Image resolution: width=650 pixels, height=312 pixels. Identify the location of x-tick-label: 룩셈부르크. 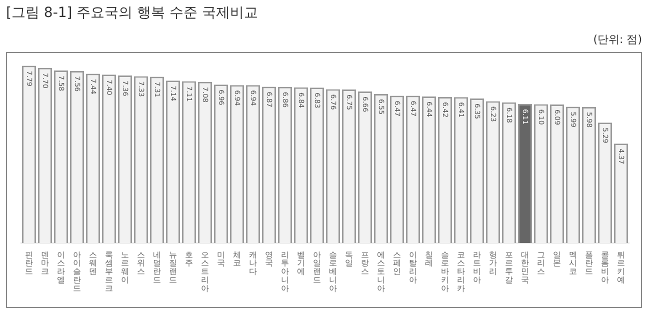
(109, 271).